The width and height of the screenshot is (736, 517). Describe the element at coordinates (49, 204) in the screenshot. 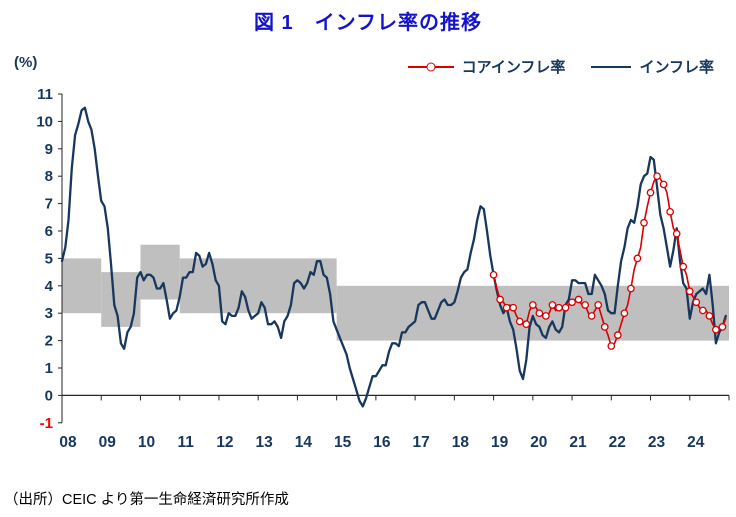

I see `y-tick-label: 7` at that location.